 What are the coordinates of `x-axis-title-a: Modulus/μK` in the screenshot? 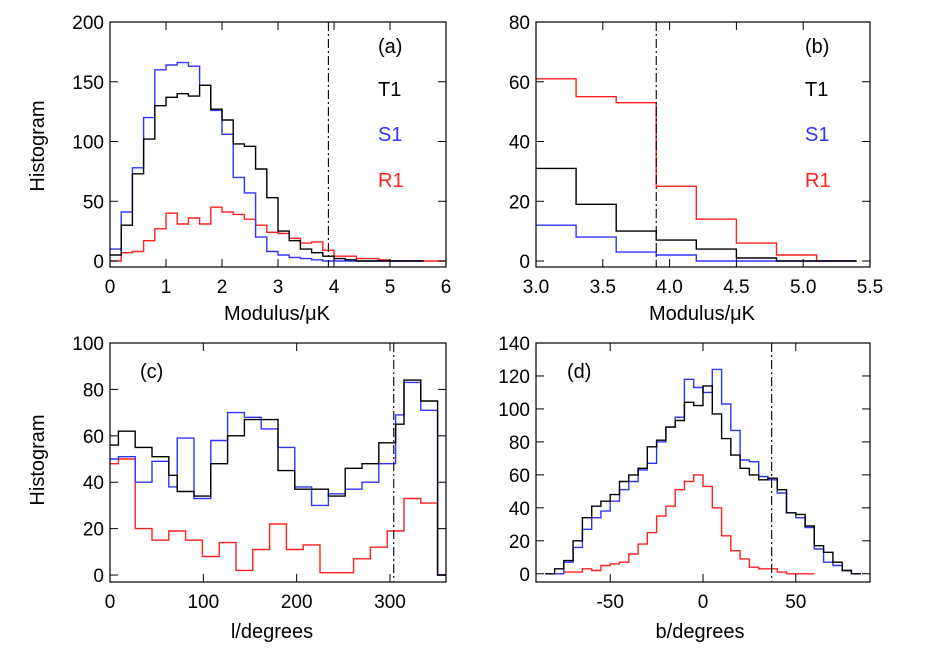 It's located at (277, 314).